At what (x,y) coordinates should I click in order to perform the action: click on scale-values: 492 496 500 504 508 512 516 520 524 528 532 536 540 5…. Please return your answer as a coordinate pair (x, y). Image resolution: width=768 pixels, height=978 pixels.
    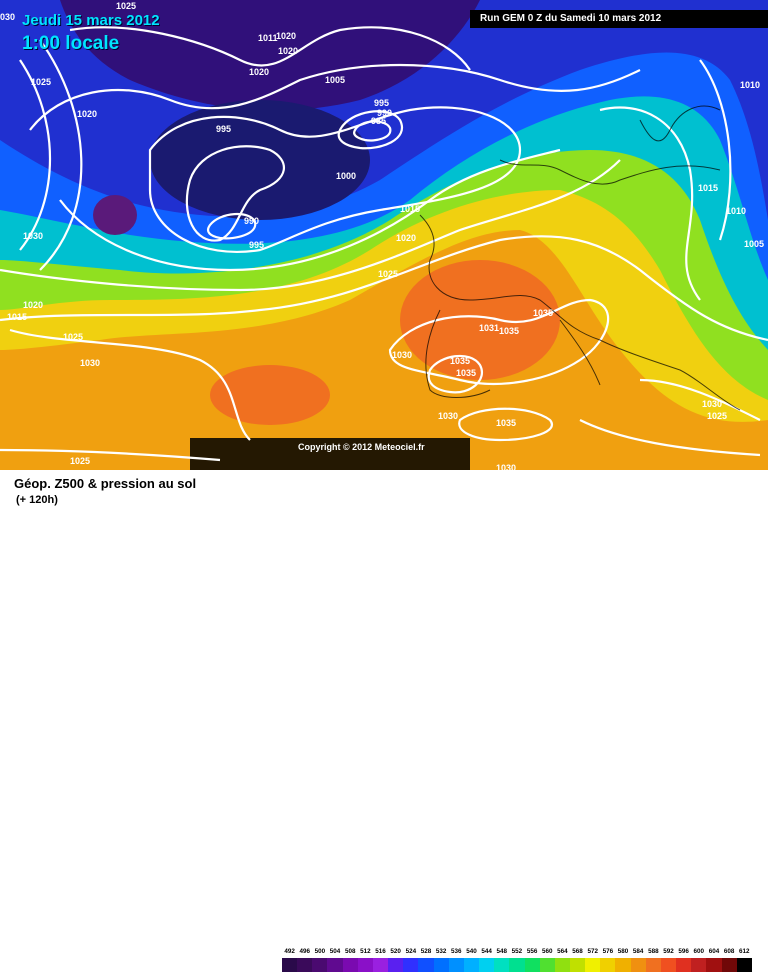
    Looking at the image, I should click on (517, 951).